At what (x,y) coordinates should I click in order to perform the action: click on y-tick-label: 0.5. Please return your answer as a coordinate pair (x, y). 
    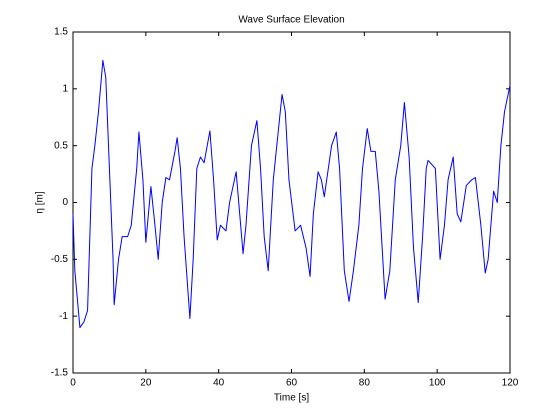
    Looking at the image, I should click on (61, 145).